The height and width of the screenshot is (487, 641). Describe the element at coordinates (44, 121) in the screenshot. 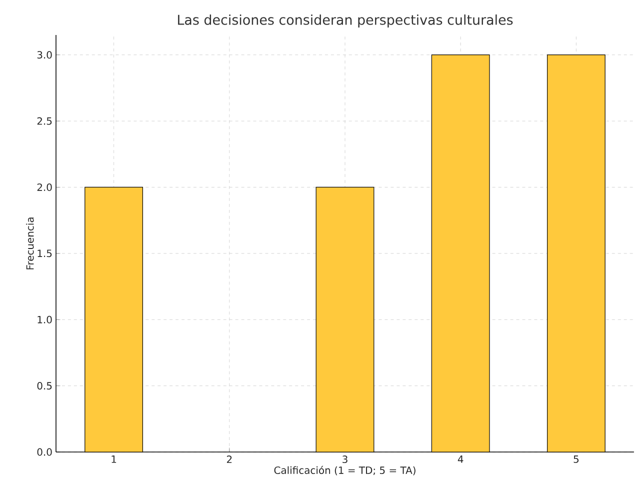

I see `y-tick-label: 2.5` at that location.